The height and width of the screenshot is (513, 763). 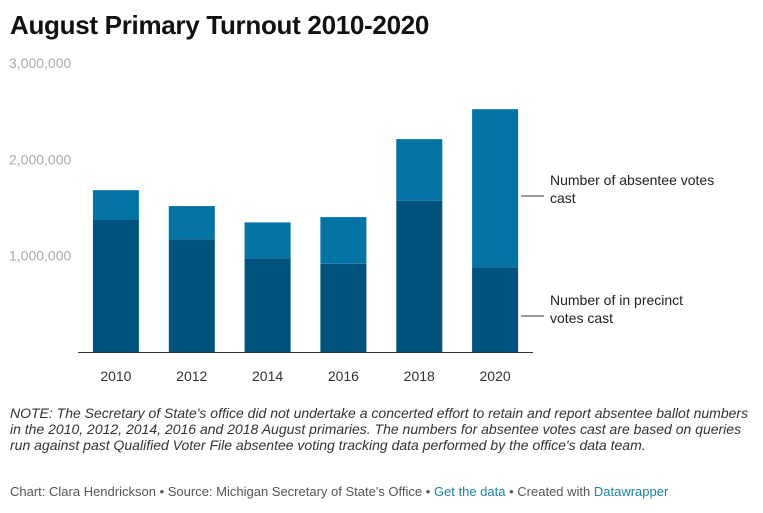 What do you see at coordinates (343, 240) in the screenshot?
I see `bar-absentee-2016` at bounding box center [343, 240].